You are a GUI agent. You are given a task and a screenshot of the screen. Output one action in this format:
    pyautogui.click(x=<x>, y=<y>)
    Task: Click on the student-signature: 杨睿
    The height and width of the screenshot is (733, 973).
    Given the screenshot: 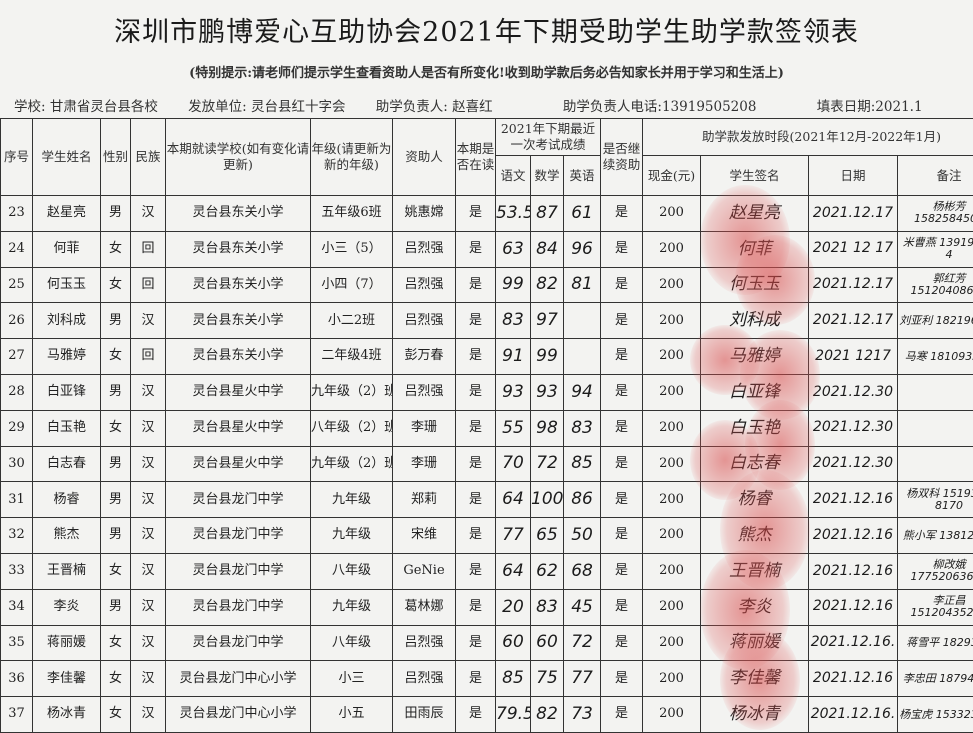 What is the action you would take?
    pyautogui.click(x=755, y=500)
    